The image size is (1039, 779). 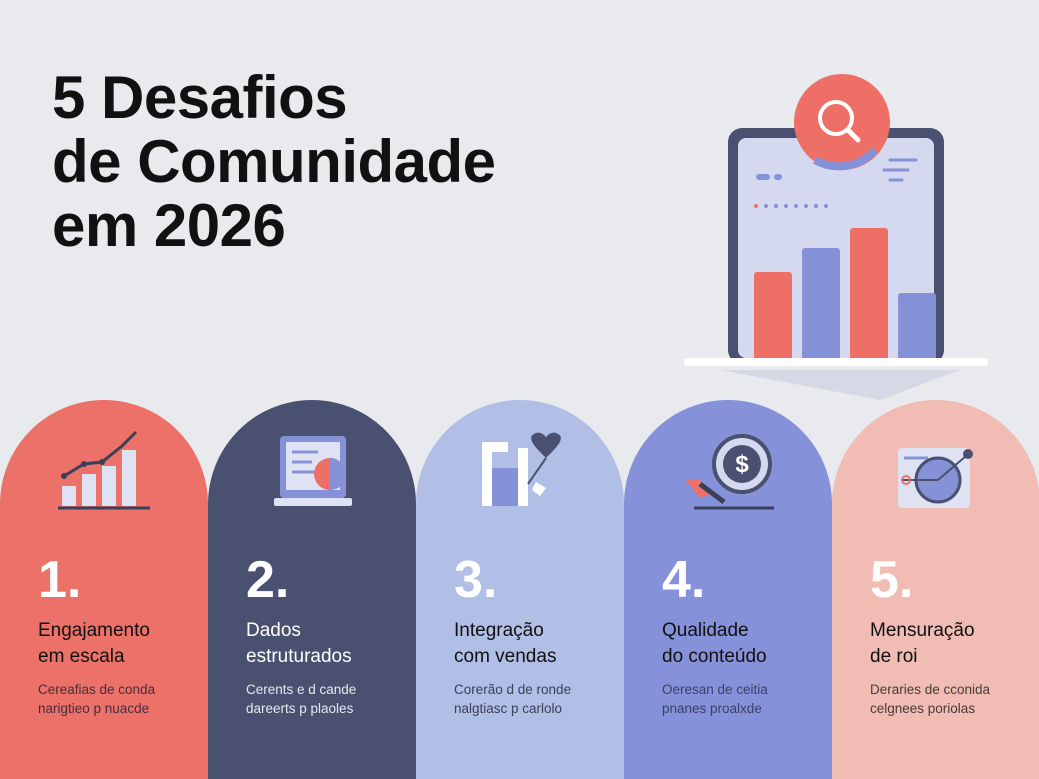 I want to click on title-line: de Comunidade, so click(x=274, y=161).